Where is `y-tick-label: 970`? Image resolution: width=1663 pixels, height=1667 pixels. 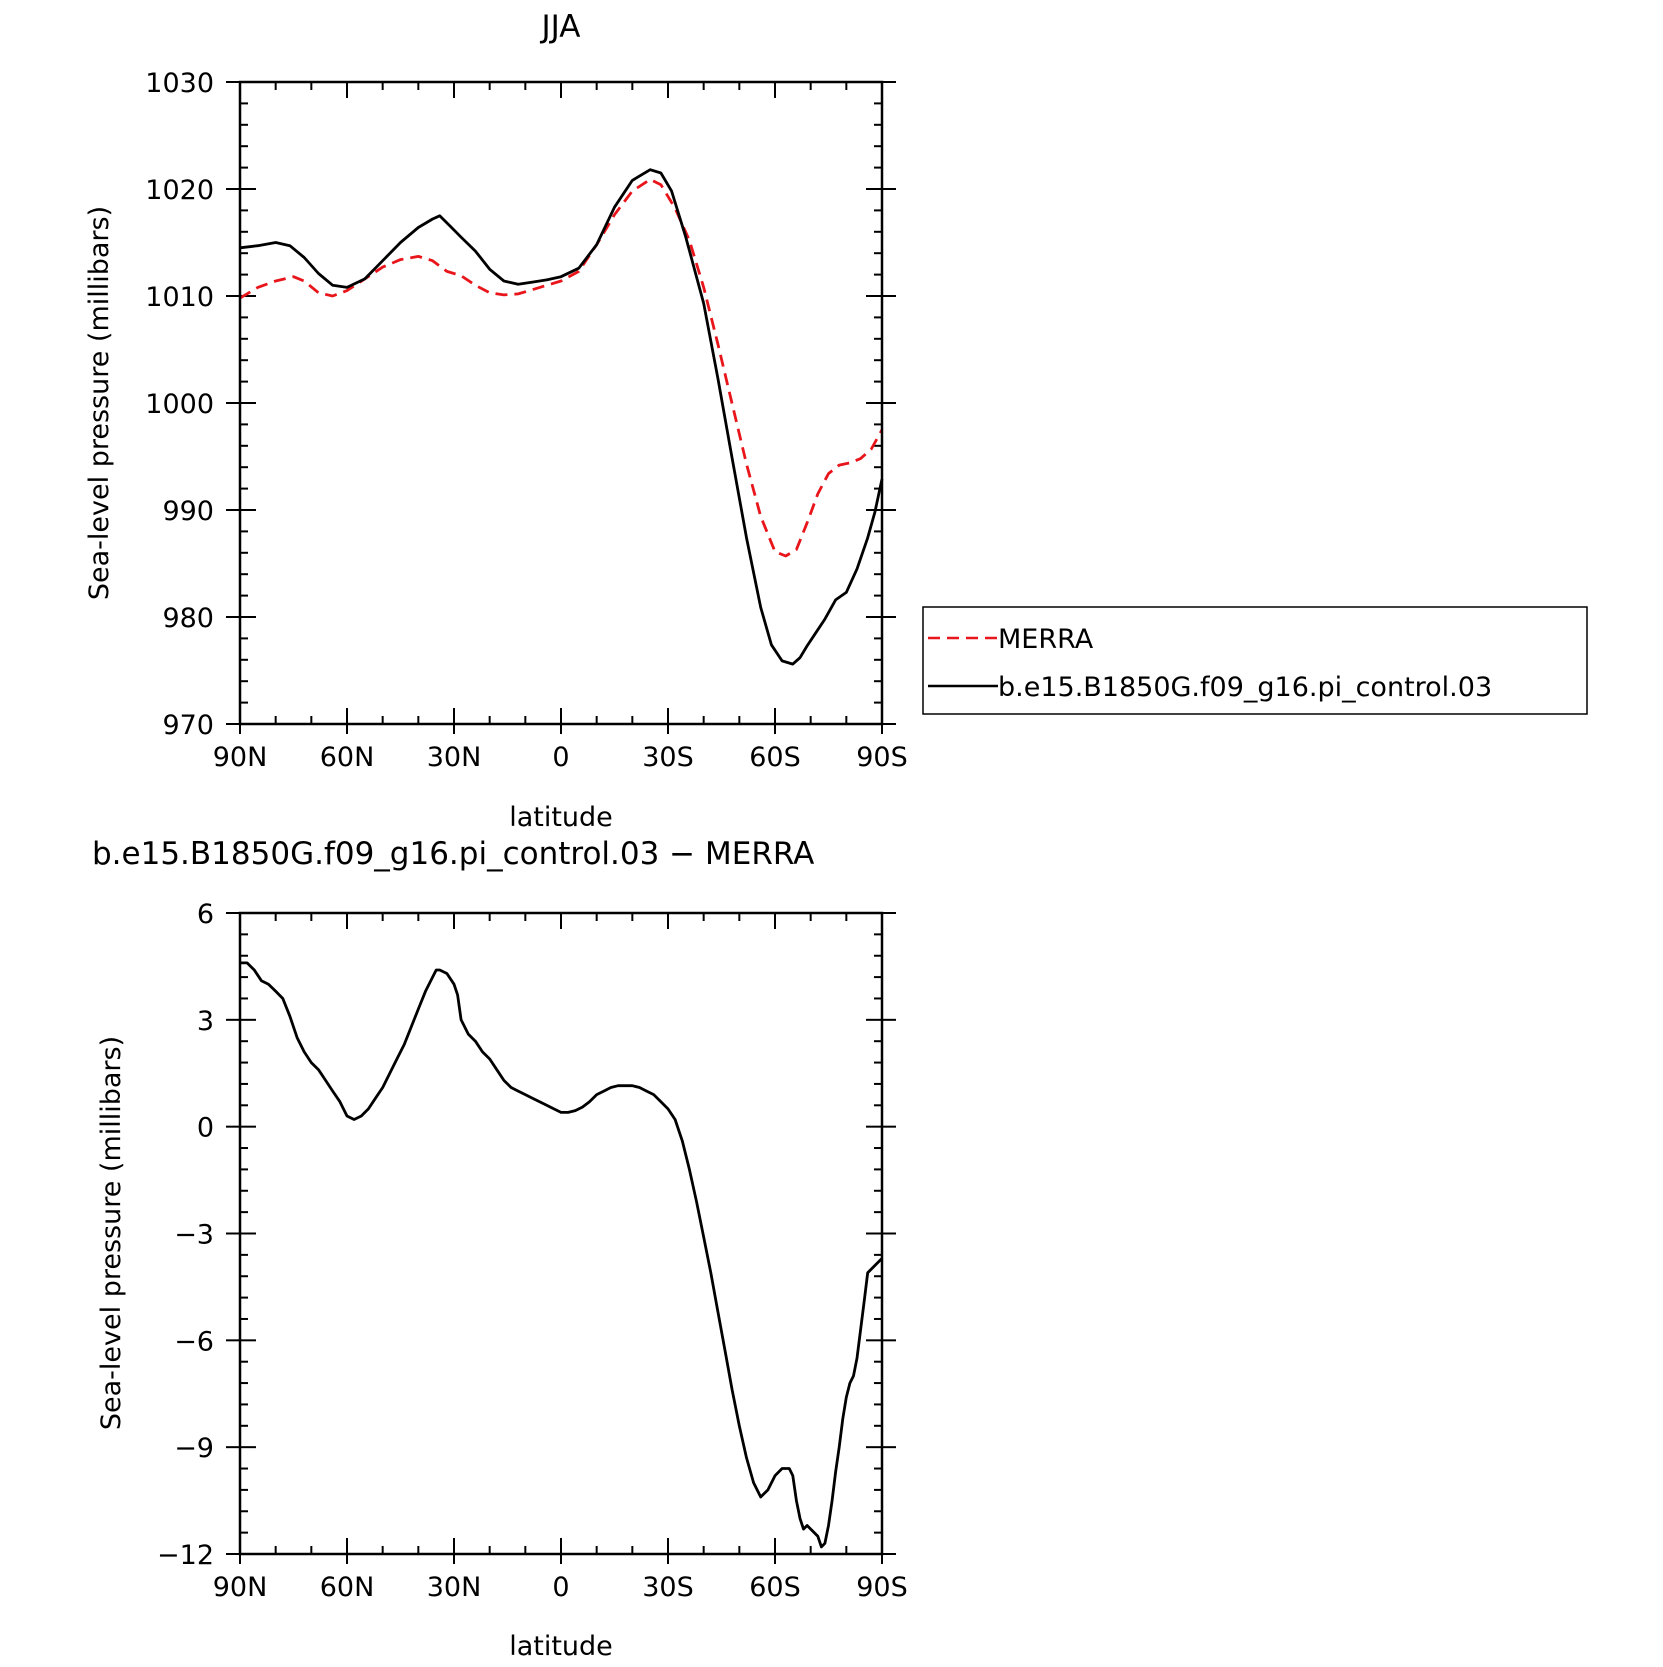
y-tick-label: 970 is located at coordinates (188, 725).